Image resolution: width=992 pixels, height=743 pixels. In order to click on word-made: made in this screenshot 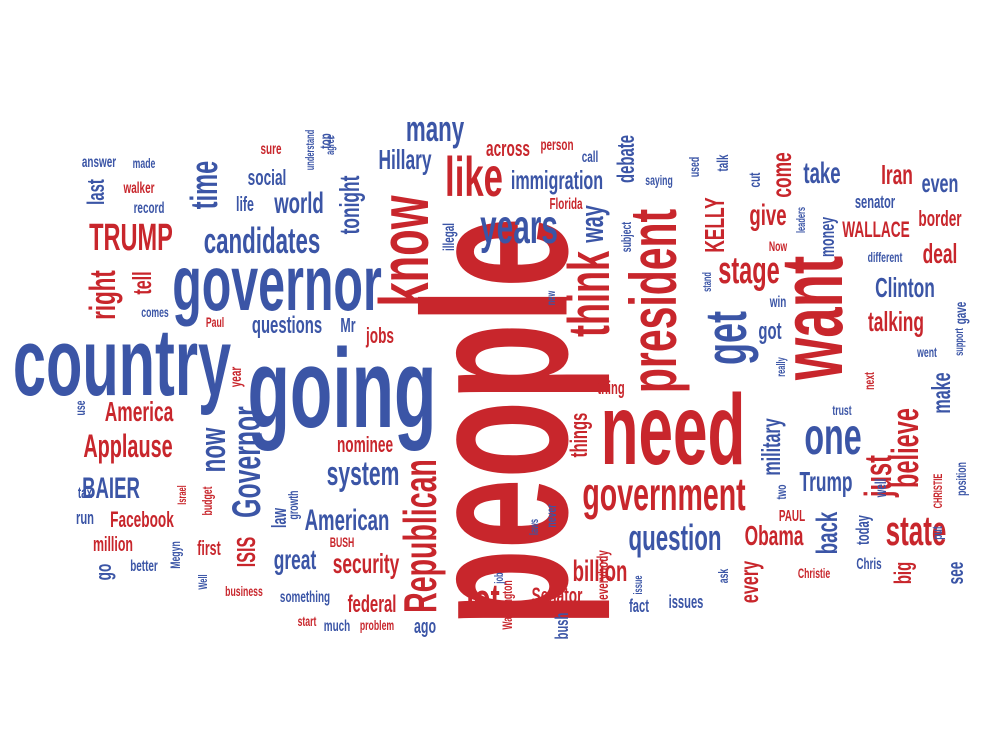, I will do `click(144, 163)`.